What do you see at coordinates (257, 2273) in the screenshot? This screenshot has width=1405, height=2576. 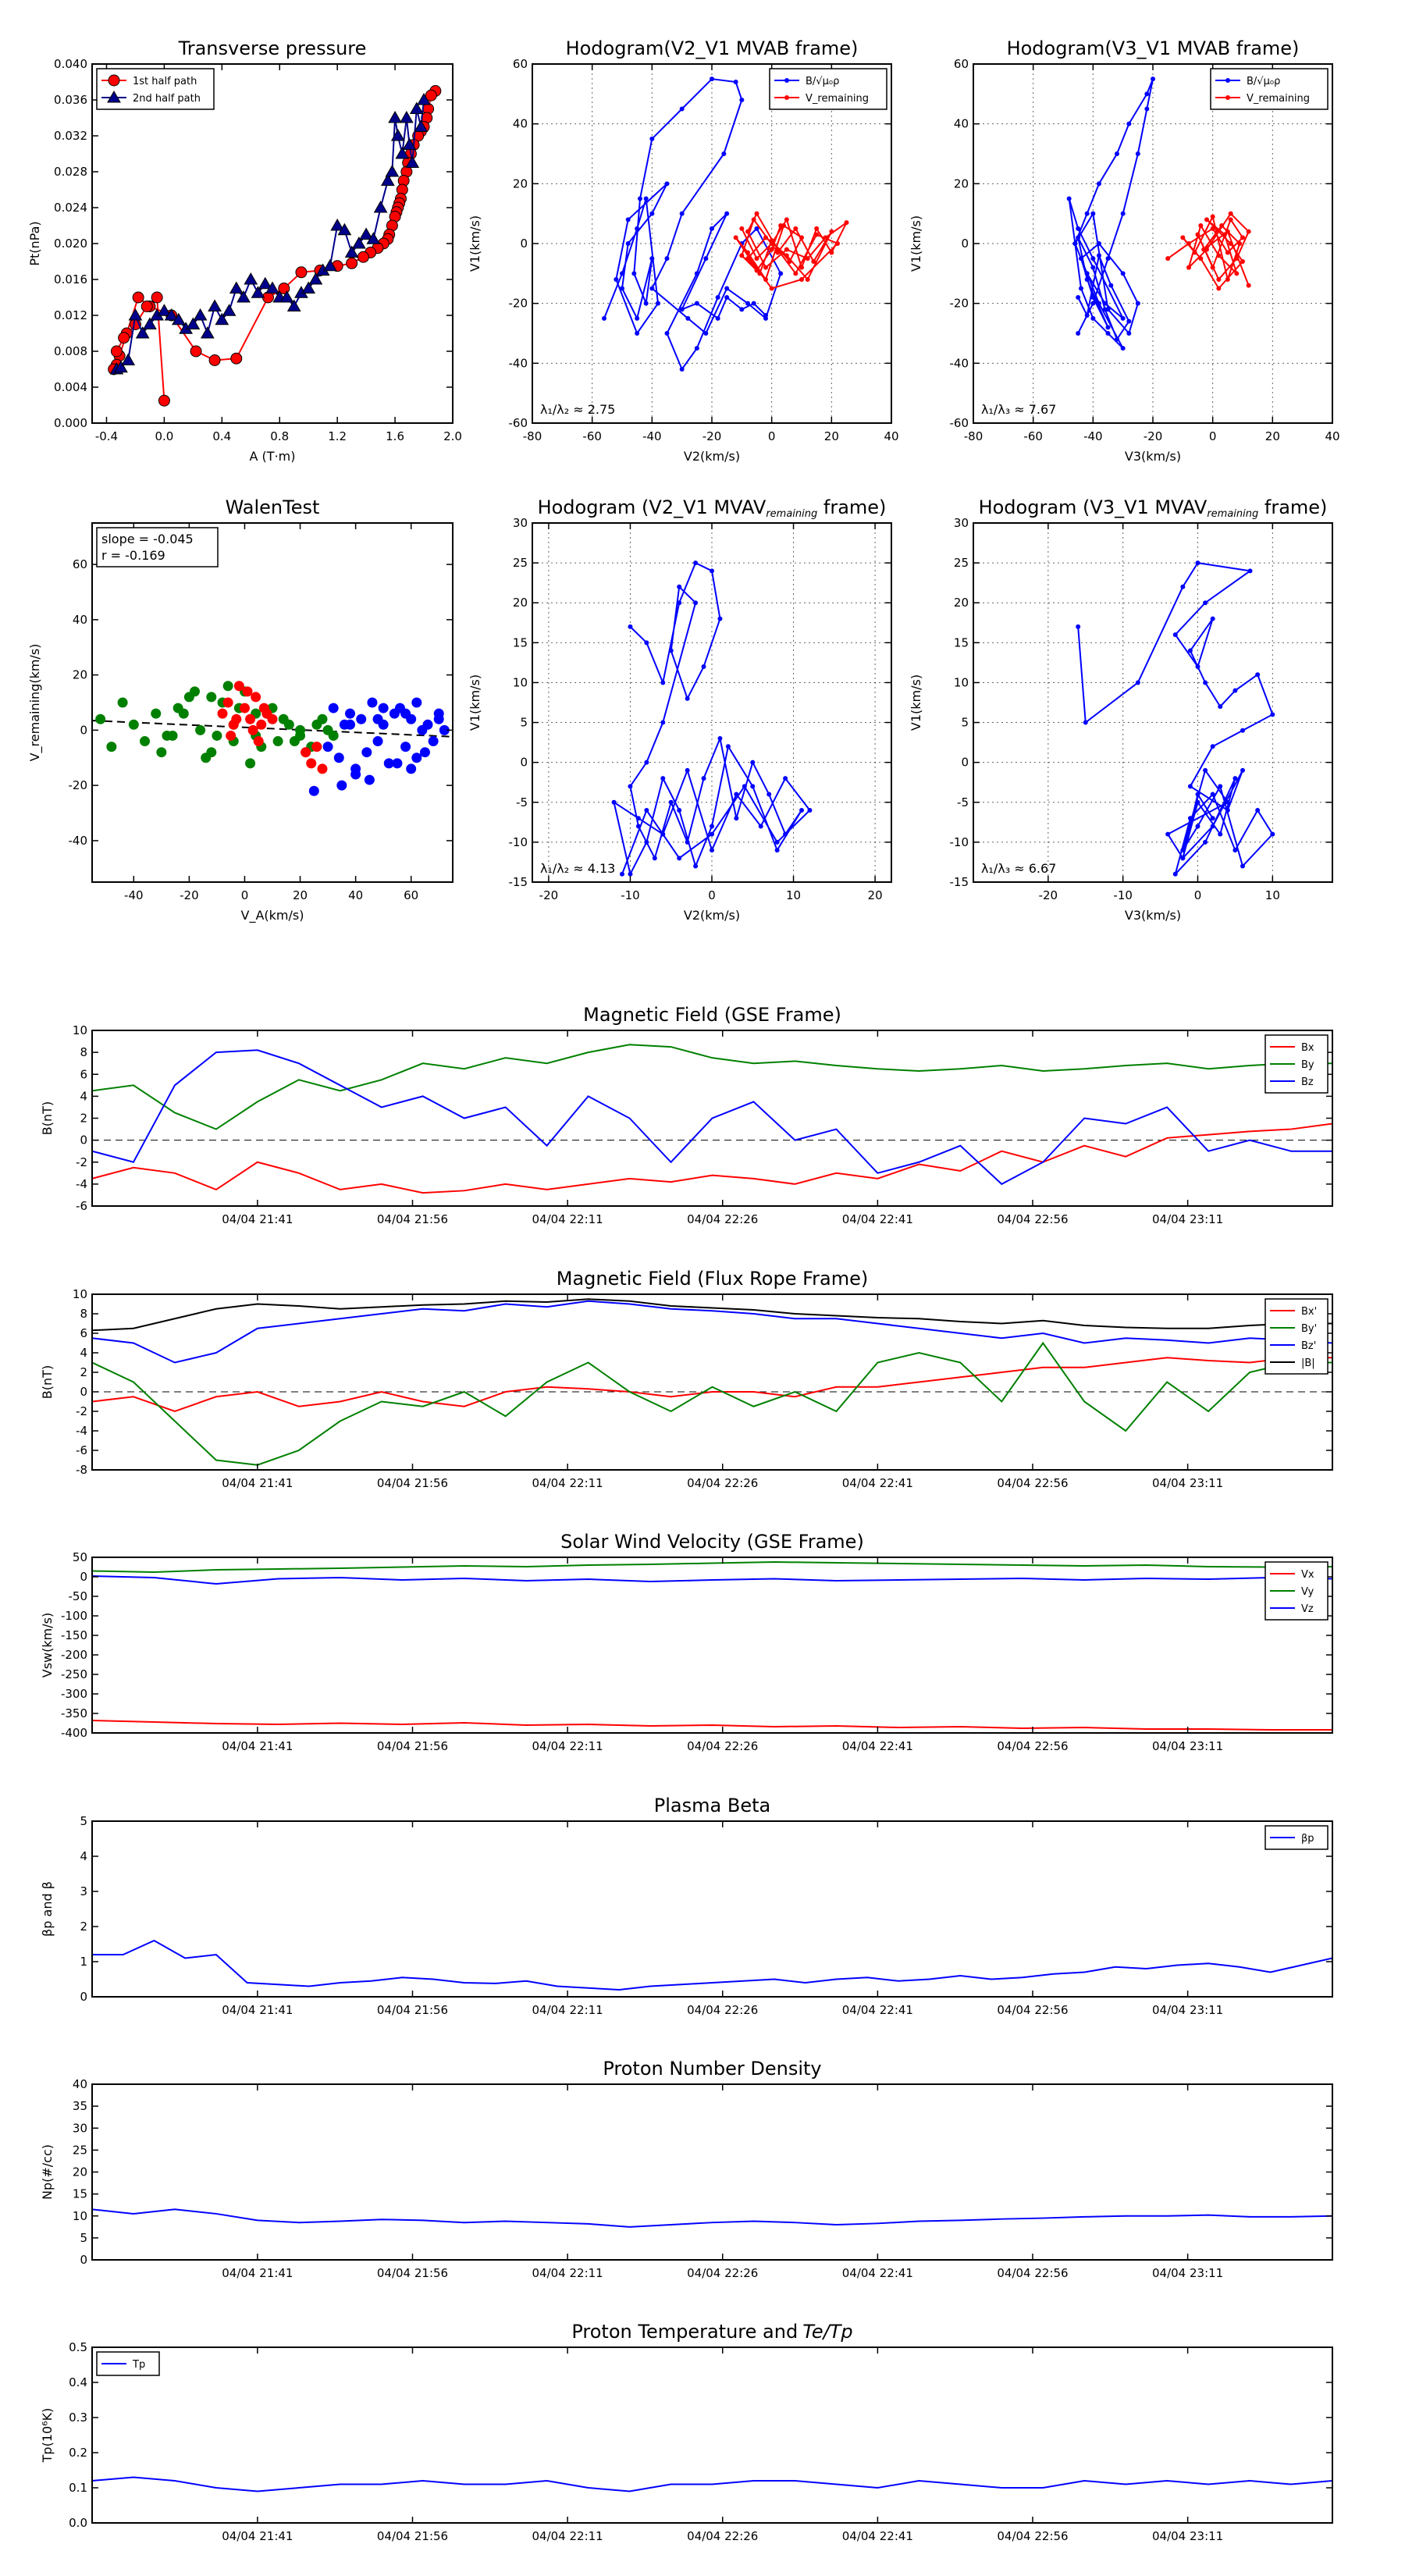 I see `x-tick-label: 04/04 21:41` at bounding box center [257, 2273].